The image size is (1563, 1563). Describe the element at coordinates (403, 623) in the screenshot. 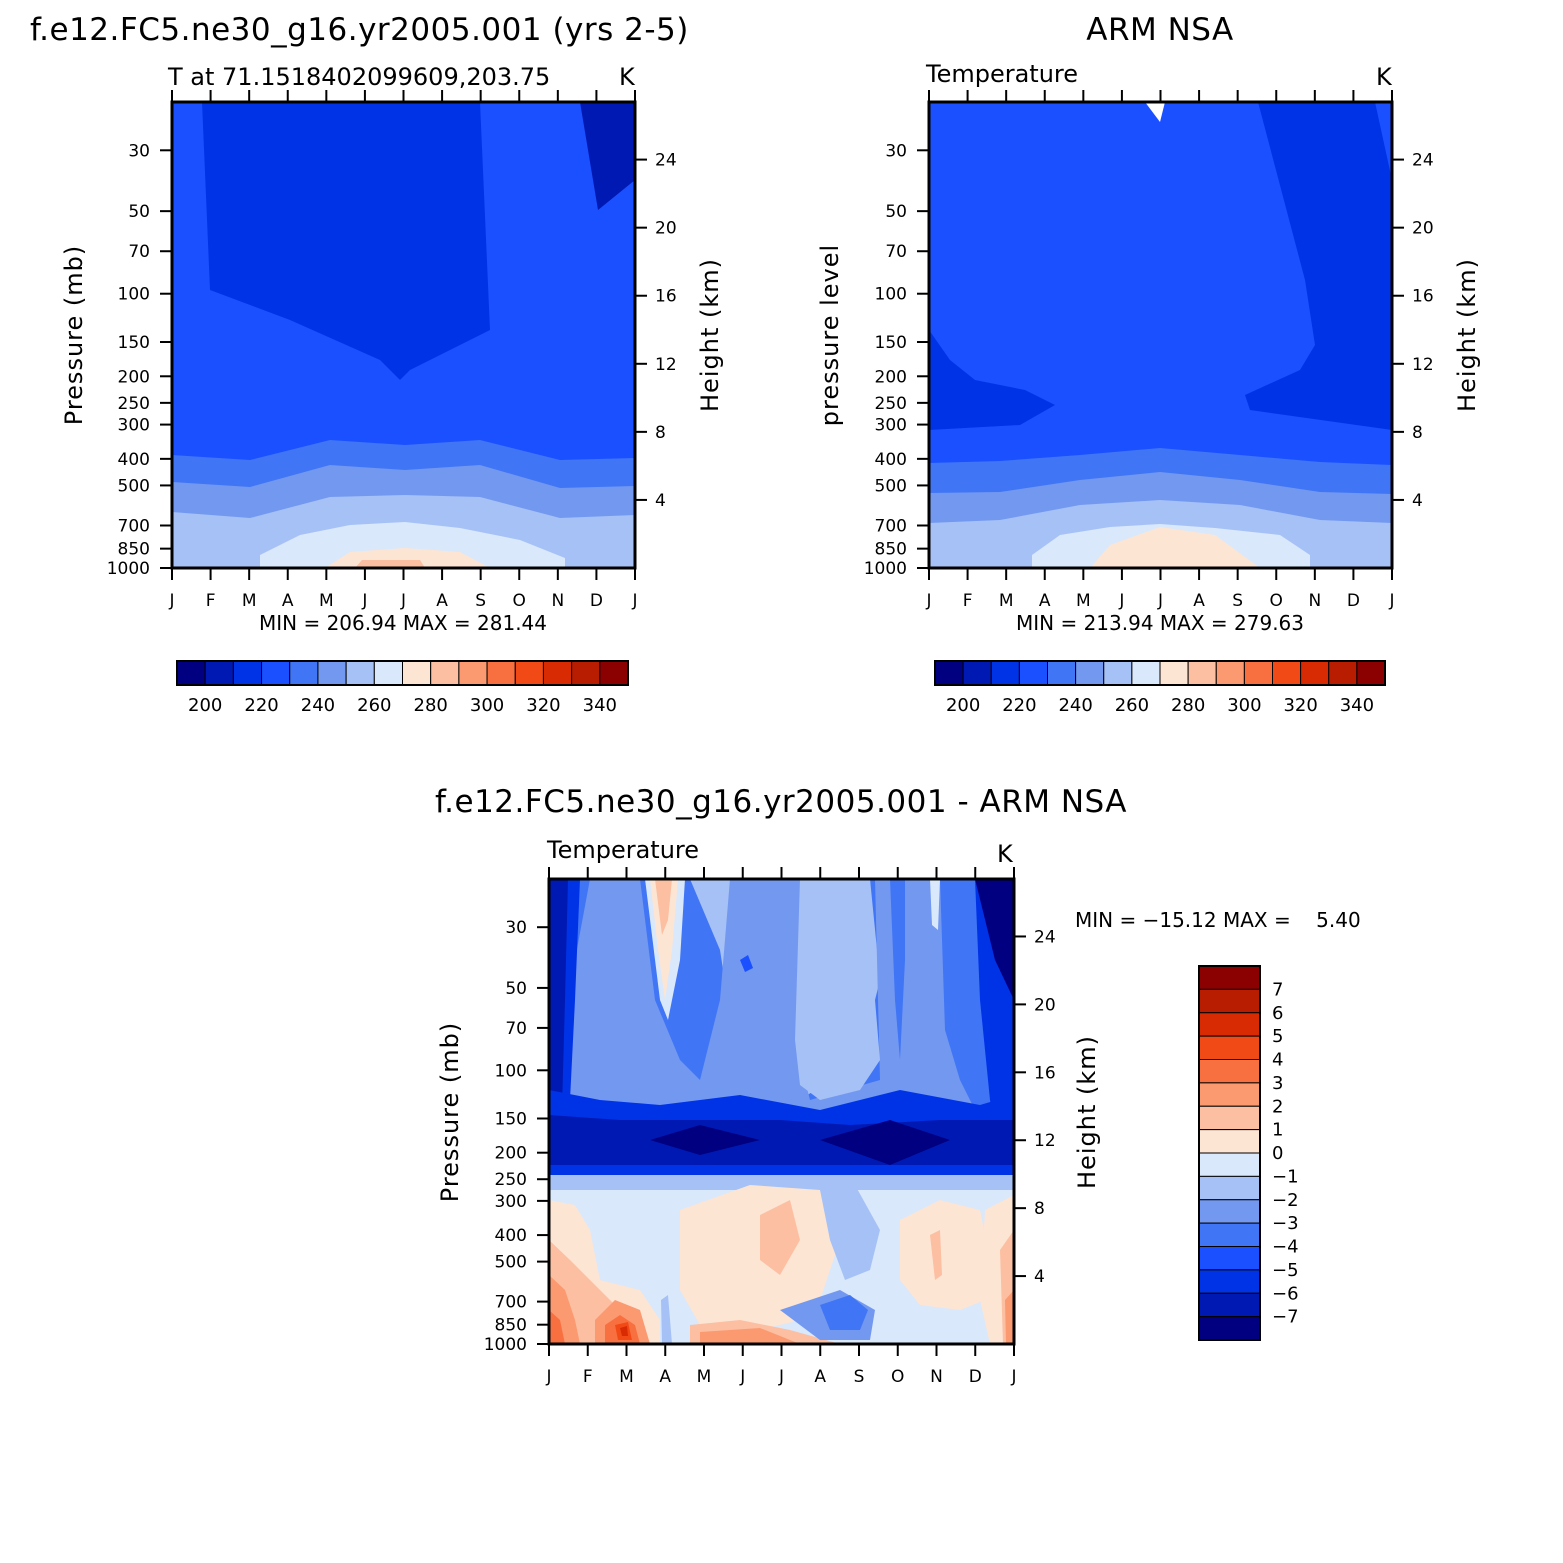

I see `model-minmax: MIN = 206.94 MAX = 281.44` at that location.